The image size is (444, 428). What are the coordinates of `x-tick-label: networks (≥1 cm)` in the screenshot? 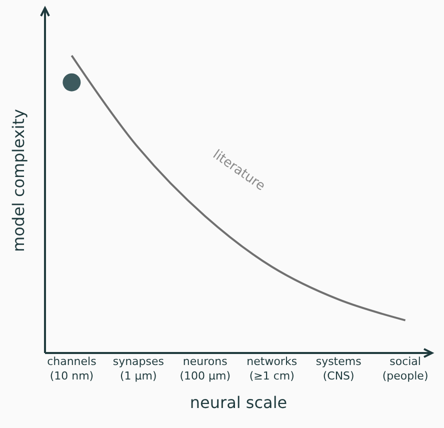 It's located at (272, 368).